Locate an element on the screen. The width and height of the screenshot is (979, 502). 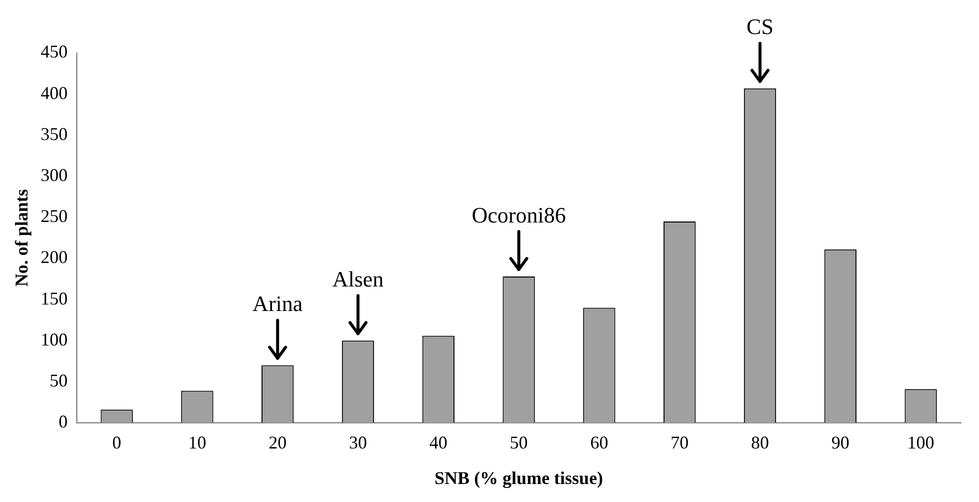
x-tick-label: 30 is located at coordinates (358, 442).